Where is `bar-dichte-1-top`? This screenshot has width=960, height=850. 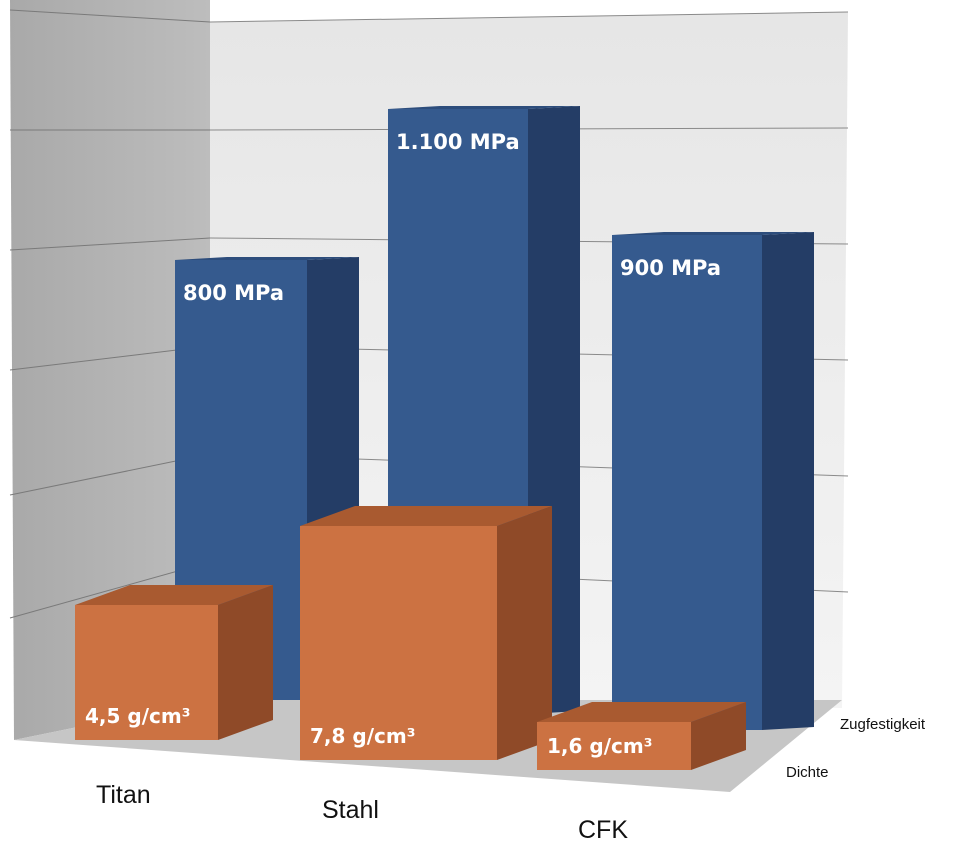
bar-dichte-1-top is located at coordinates (426, 516).